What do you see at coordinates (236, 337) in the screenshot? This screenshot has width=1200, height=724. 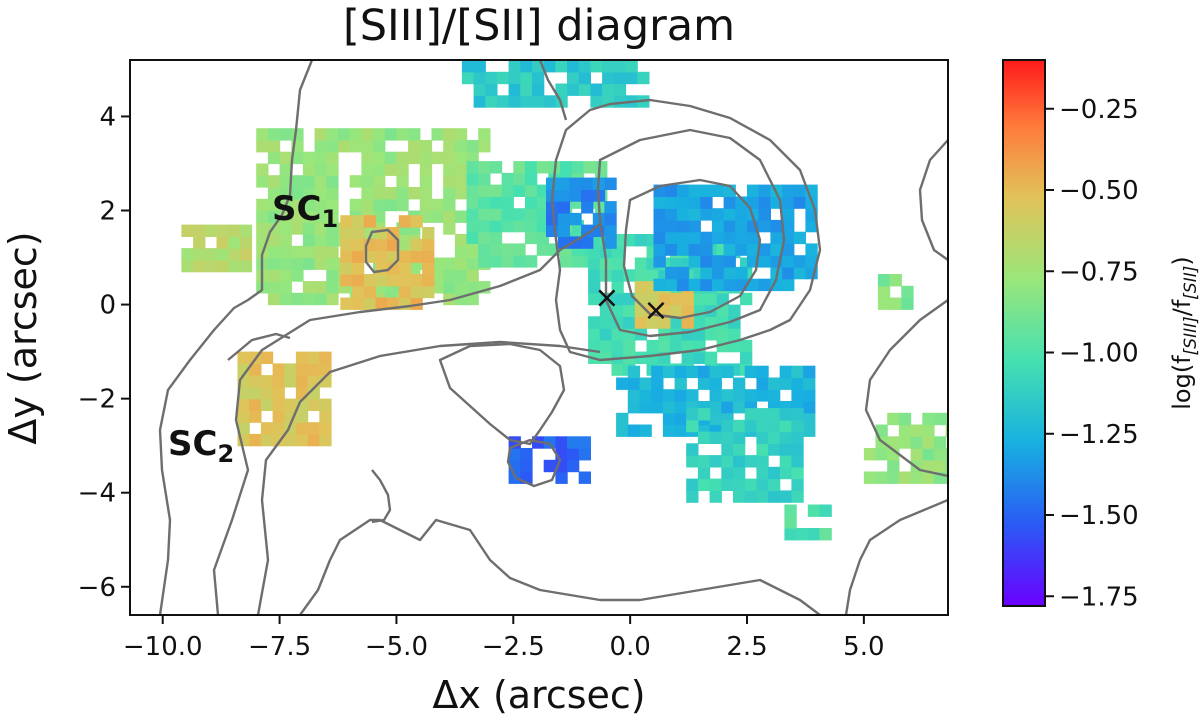 I see `contour-outer-left` at bounding box center [236, 337].